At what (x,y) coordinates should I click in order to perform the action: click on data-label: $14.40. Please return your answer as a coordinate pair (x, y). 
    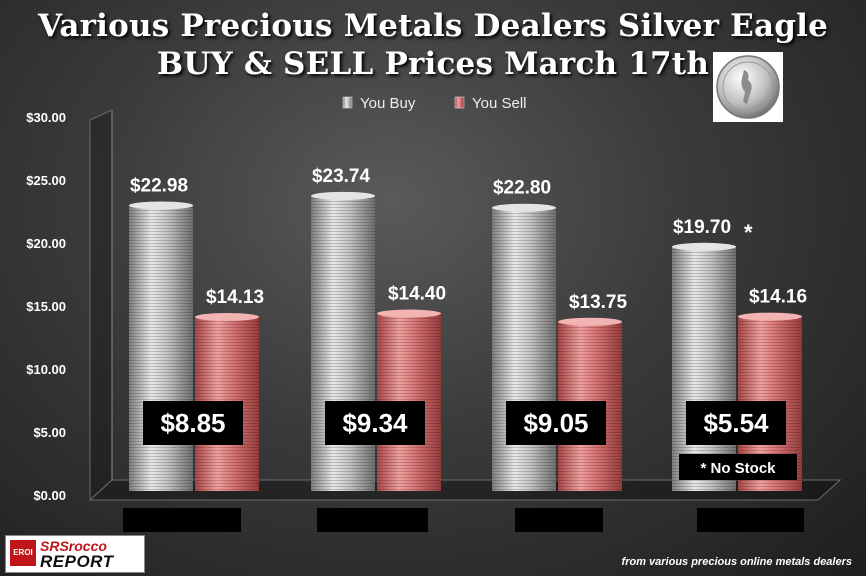
    Looking at the image, I should click on (417, 294).